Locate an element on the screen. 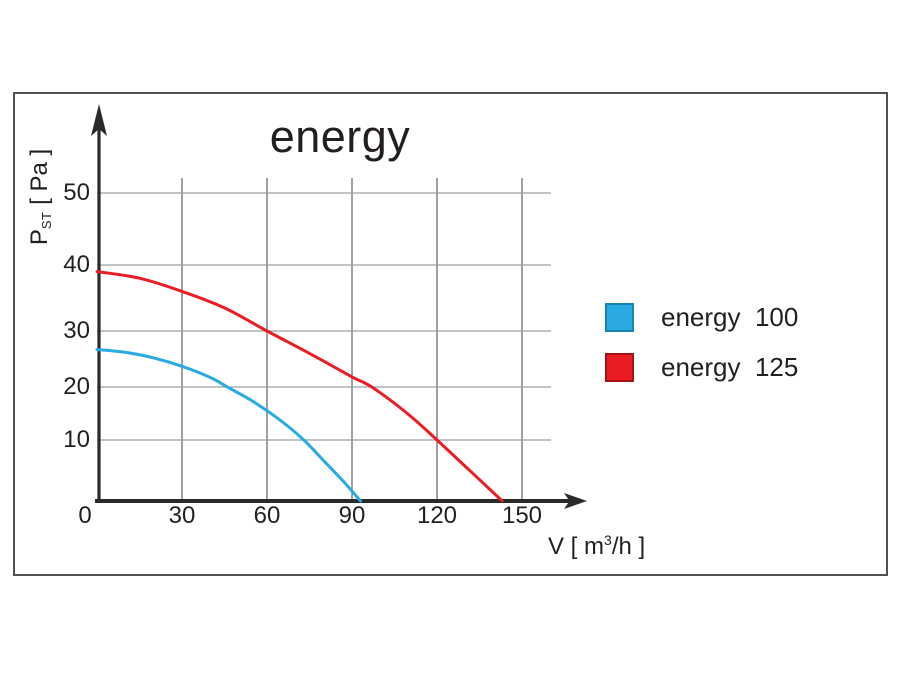 Image resolution: width=900 pixels, height=675 pixels. x-tick-label-90: 90 is located at coordinates (352, 515).